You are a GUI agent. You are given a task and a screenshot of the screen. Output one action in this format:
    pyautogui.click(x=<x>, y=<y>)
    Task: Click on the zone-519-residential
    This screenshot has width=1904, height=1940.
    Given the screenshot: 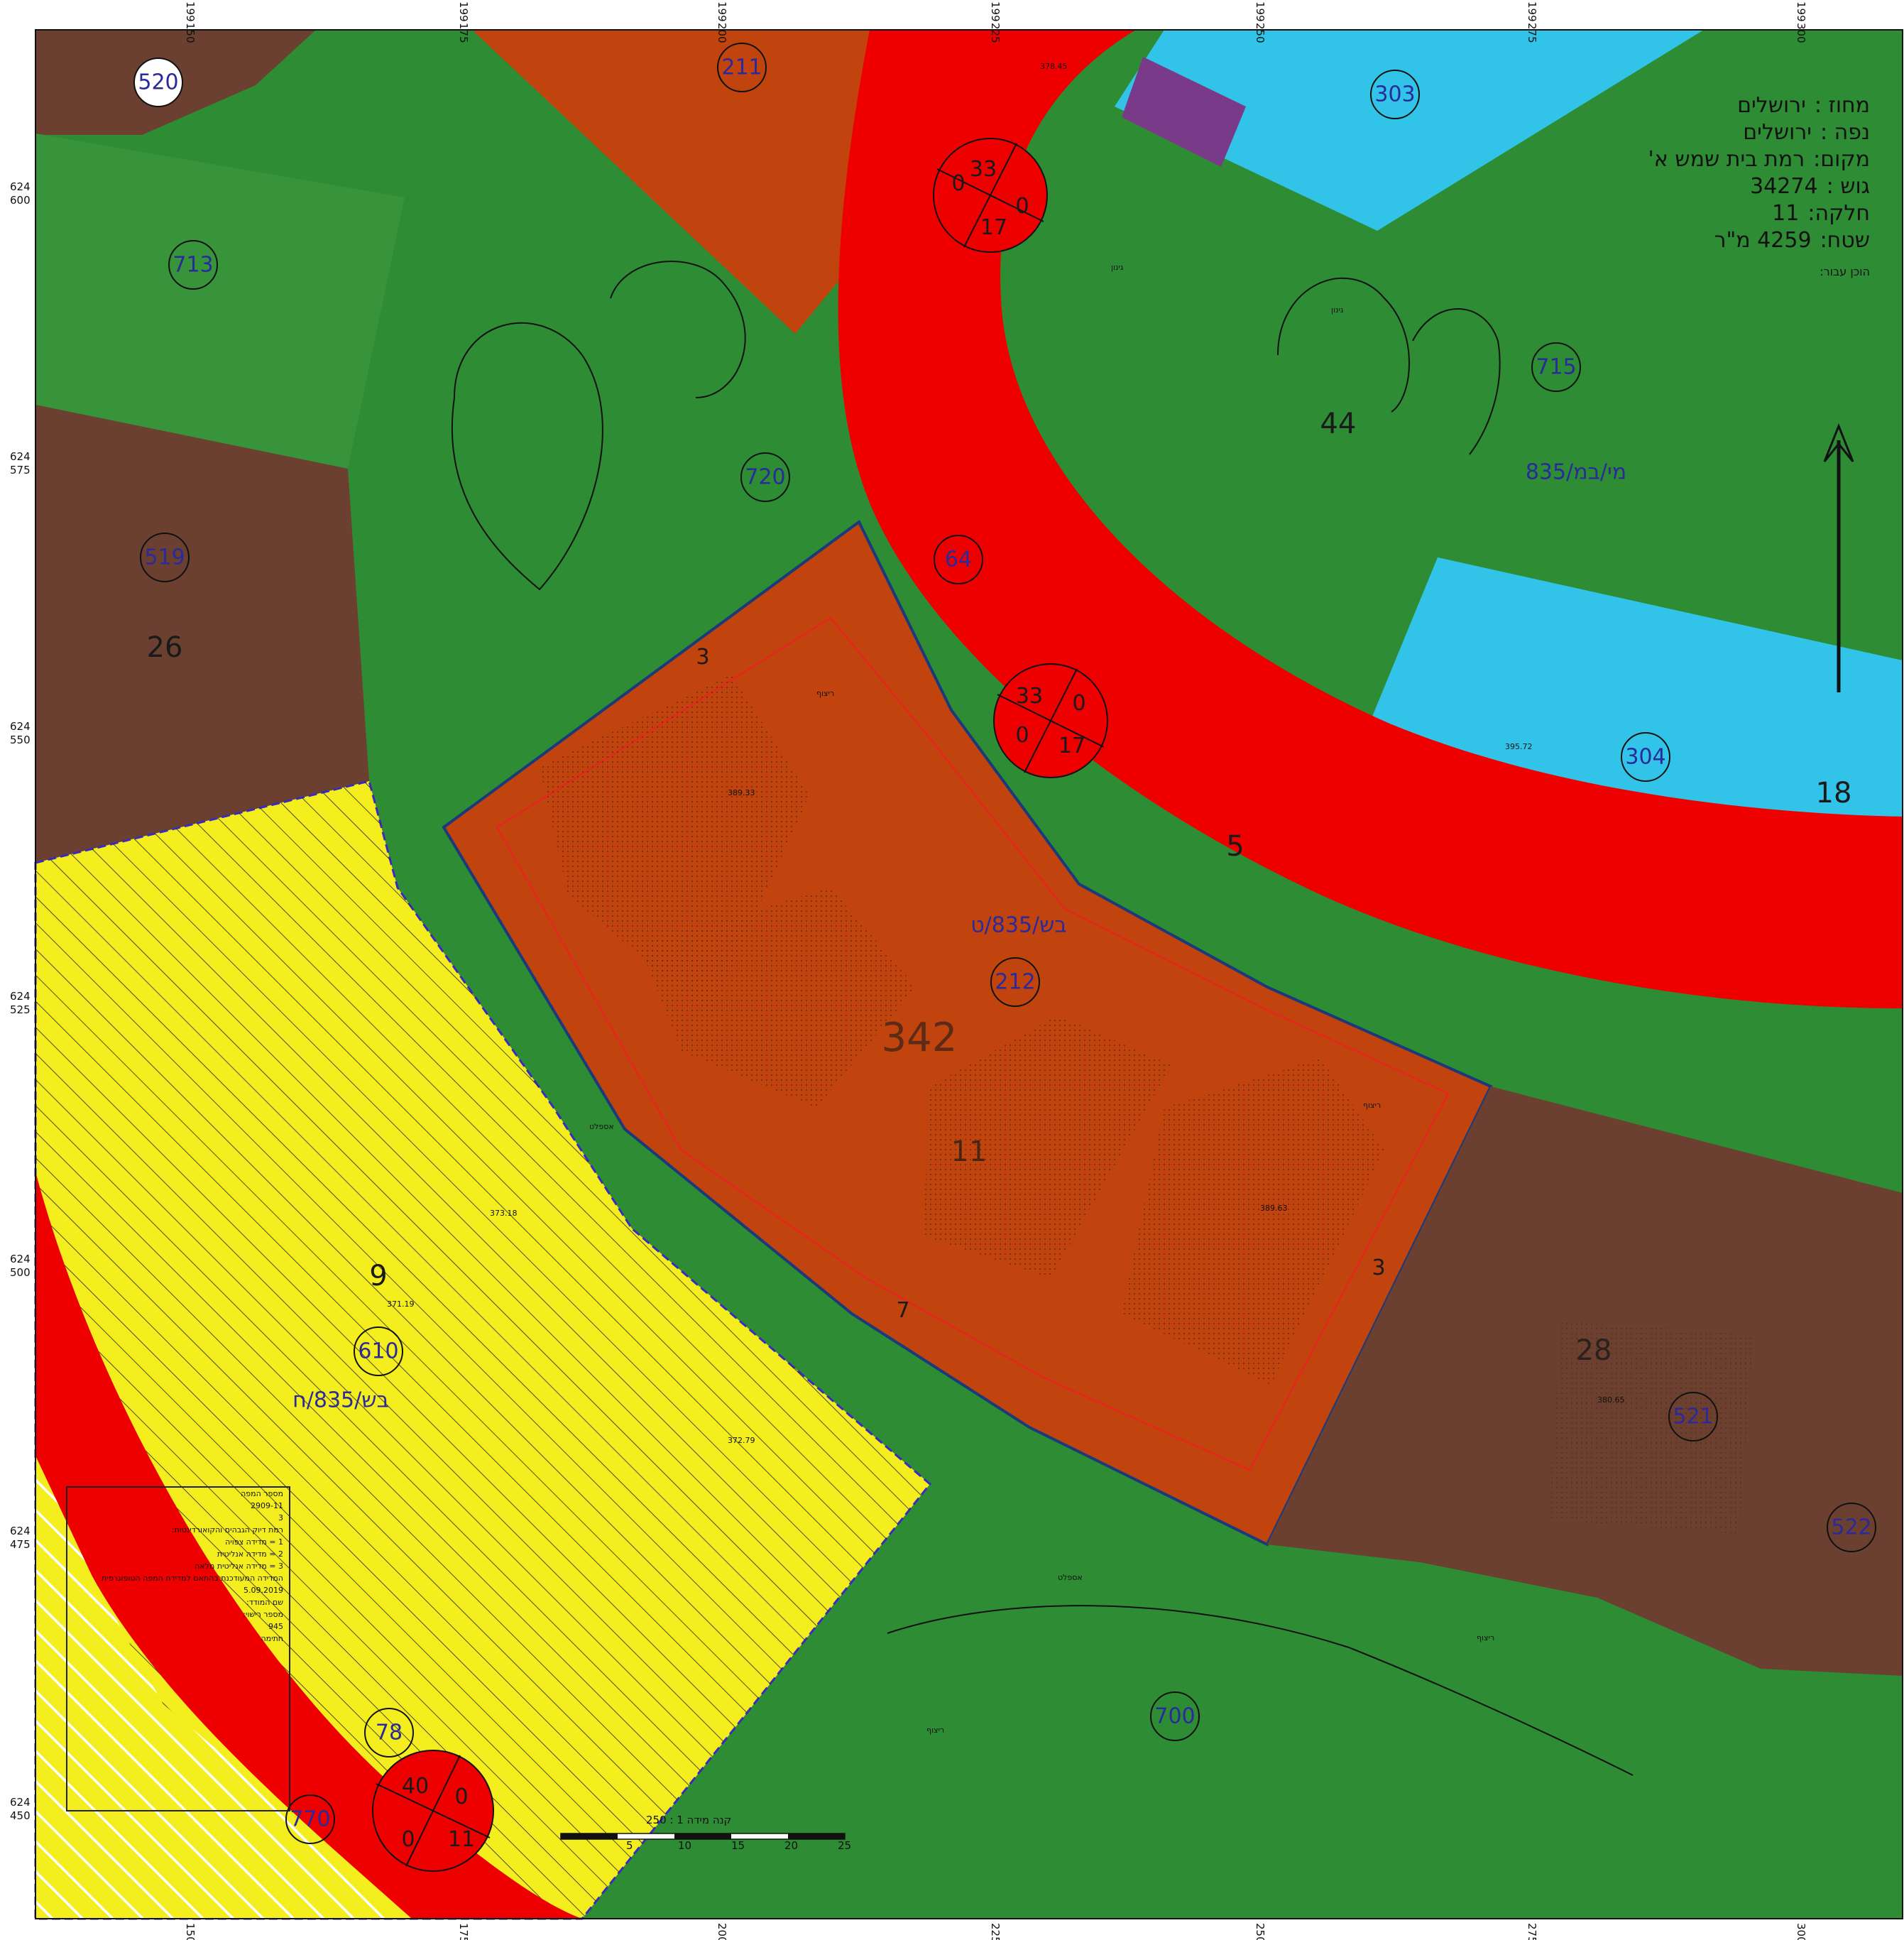 What is the action you would take?
    pyautogui.click(x=202, y=634)
    